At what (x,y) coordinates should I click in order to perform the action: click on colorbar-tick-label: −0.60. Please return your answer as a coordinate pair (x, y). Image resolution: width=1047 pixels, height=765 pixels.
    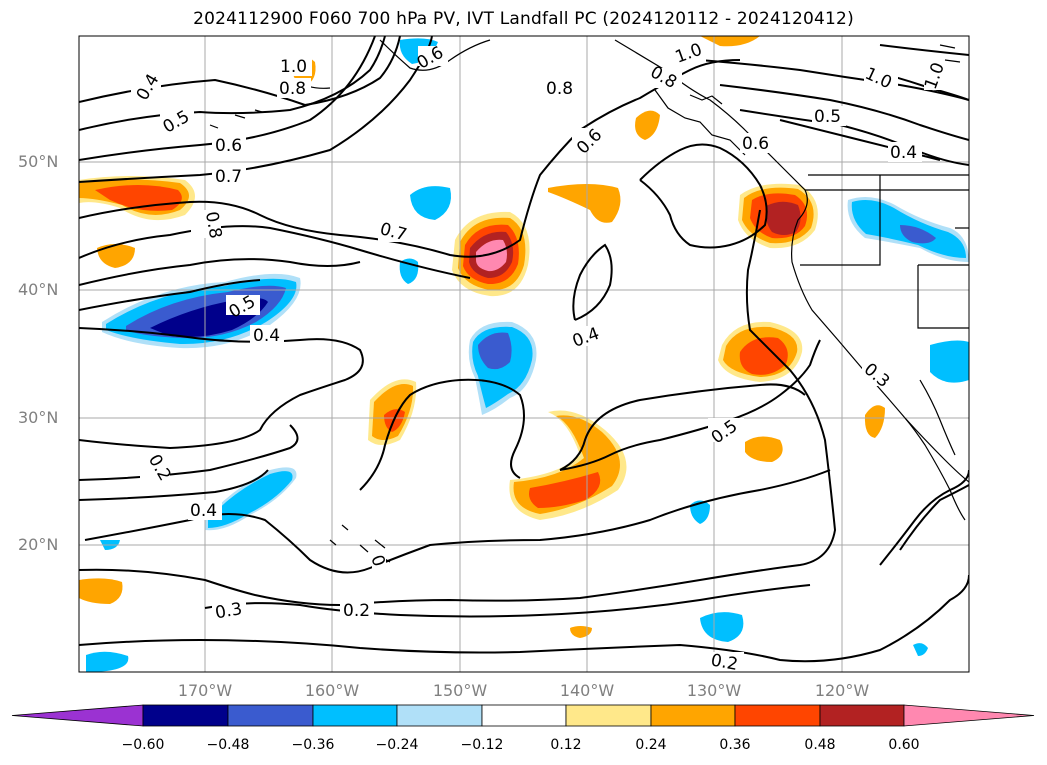
    Looking at the image, I should click on (143, 745).